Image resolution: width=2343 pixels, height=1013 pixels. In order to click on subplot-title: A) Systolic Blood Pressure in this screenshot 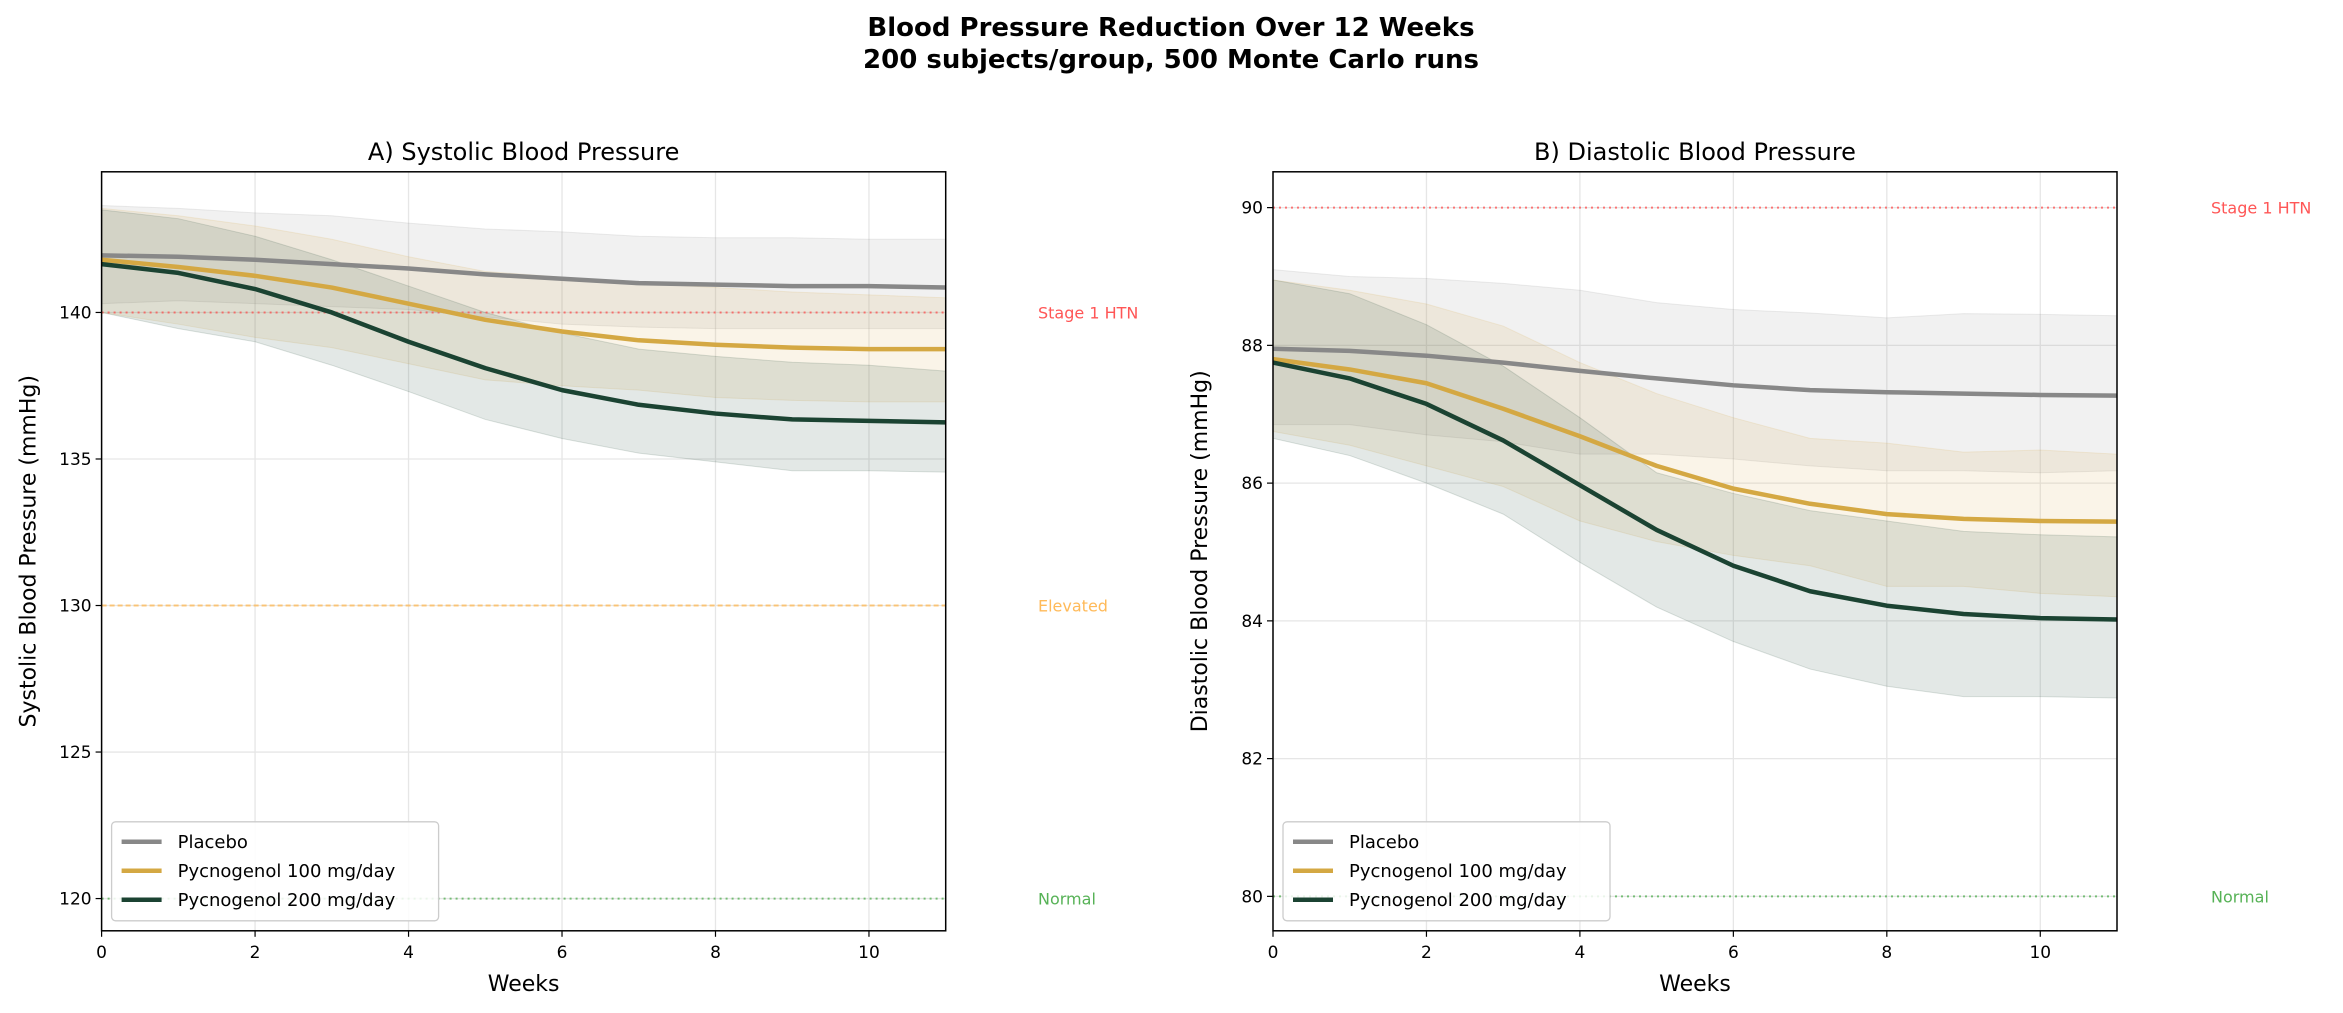, I will do `click(523, 152)`.